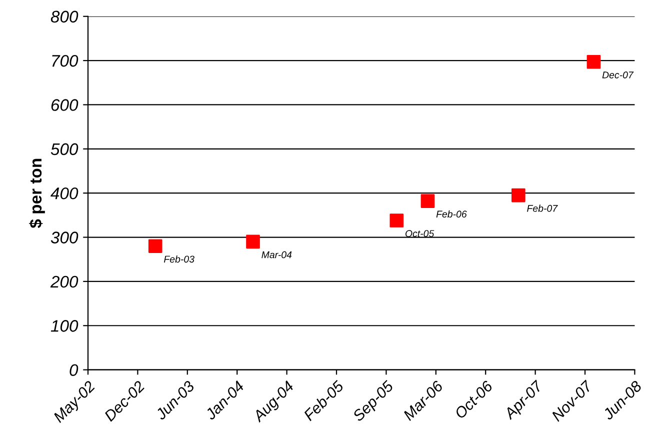 Image resolution: width=647 pixels, height=431 pixels. I want to click on y-tick-label: 0, so click(74, 370).